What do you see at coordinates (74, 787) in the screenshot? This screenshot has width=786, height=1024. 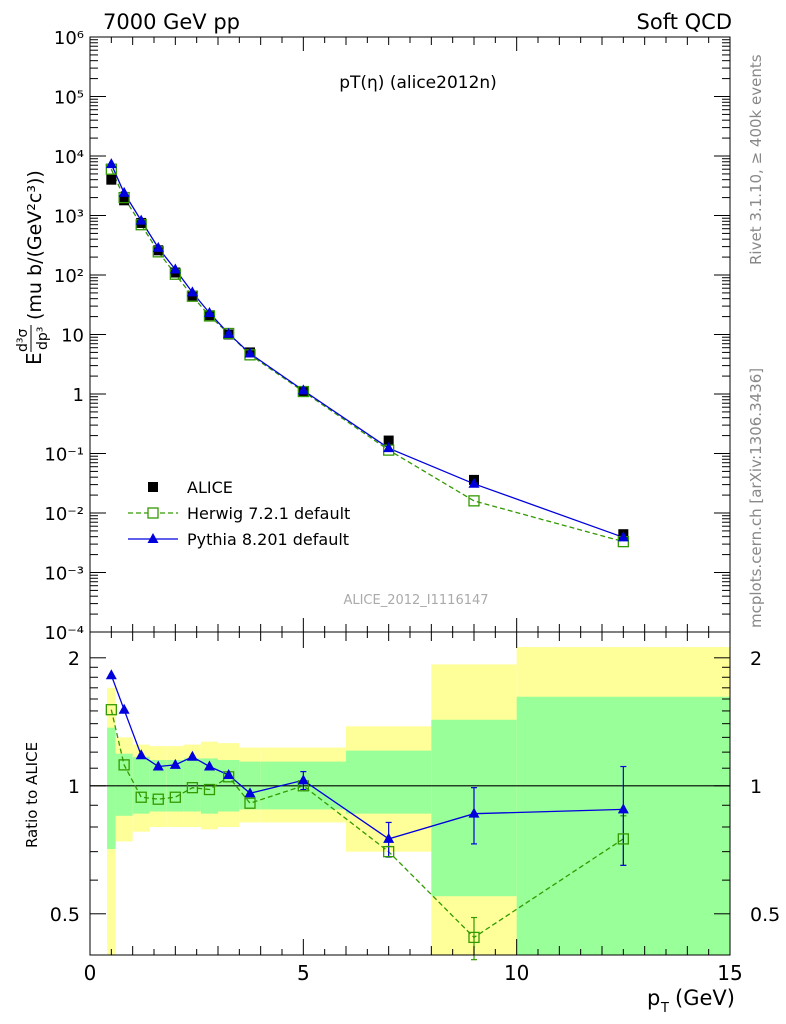 I see `ratio-y-tick-label: 1` at bounding box center [74, 787].